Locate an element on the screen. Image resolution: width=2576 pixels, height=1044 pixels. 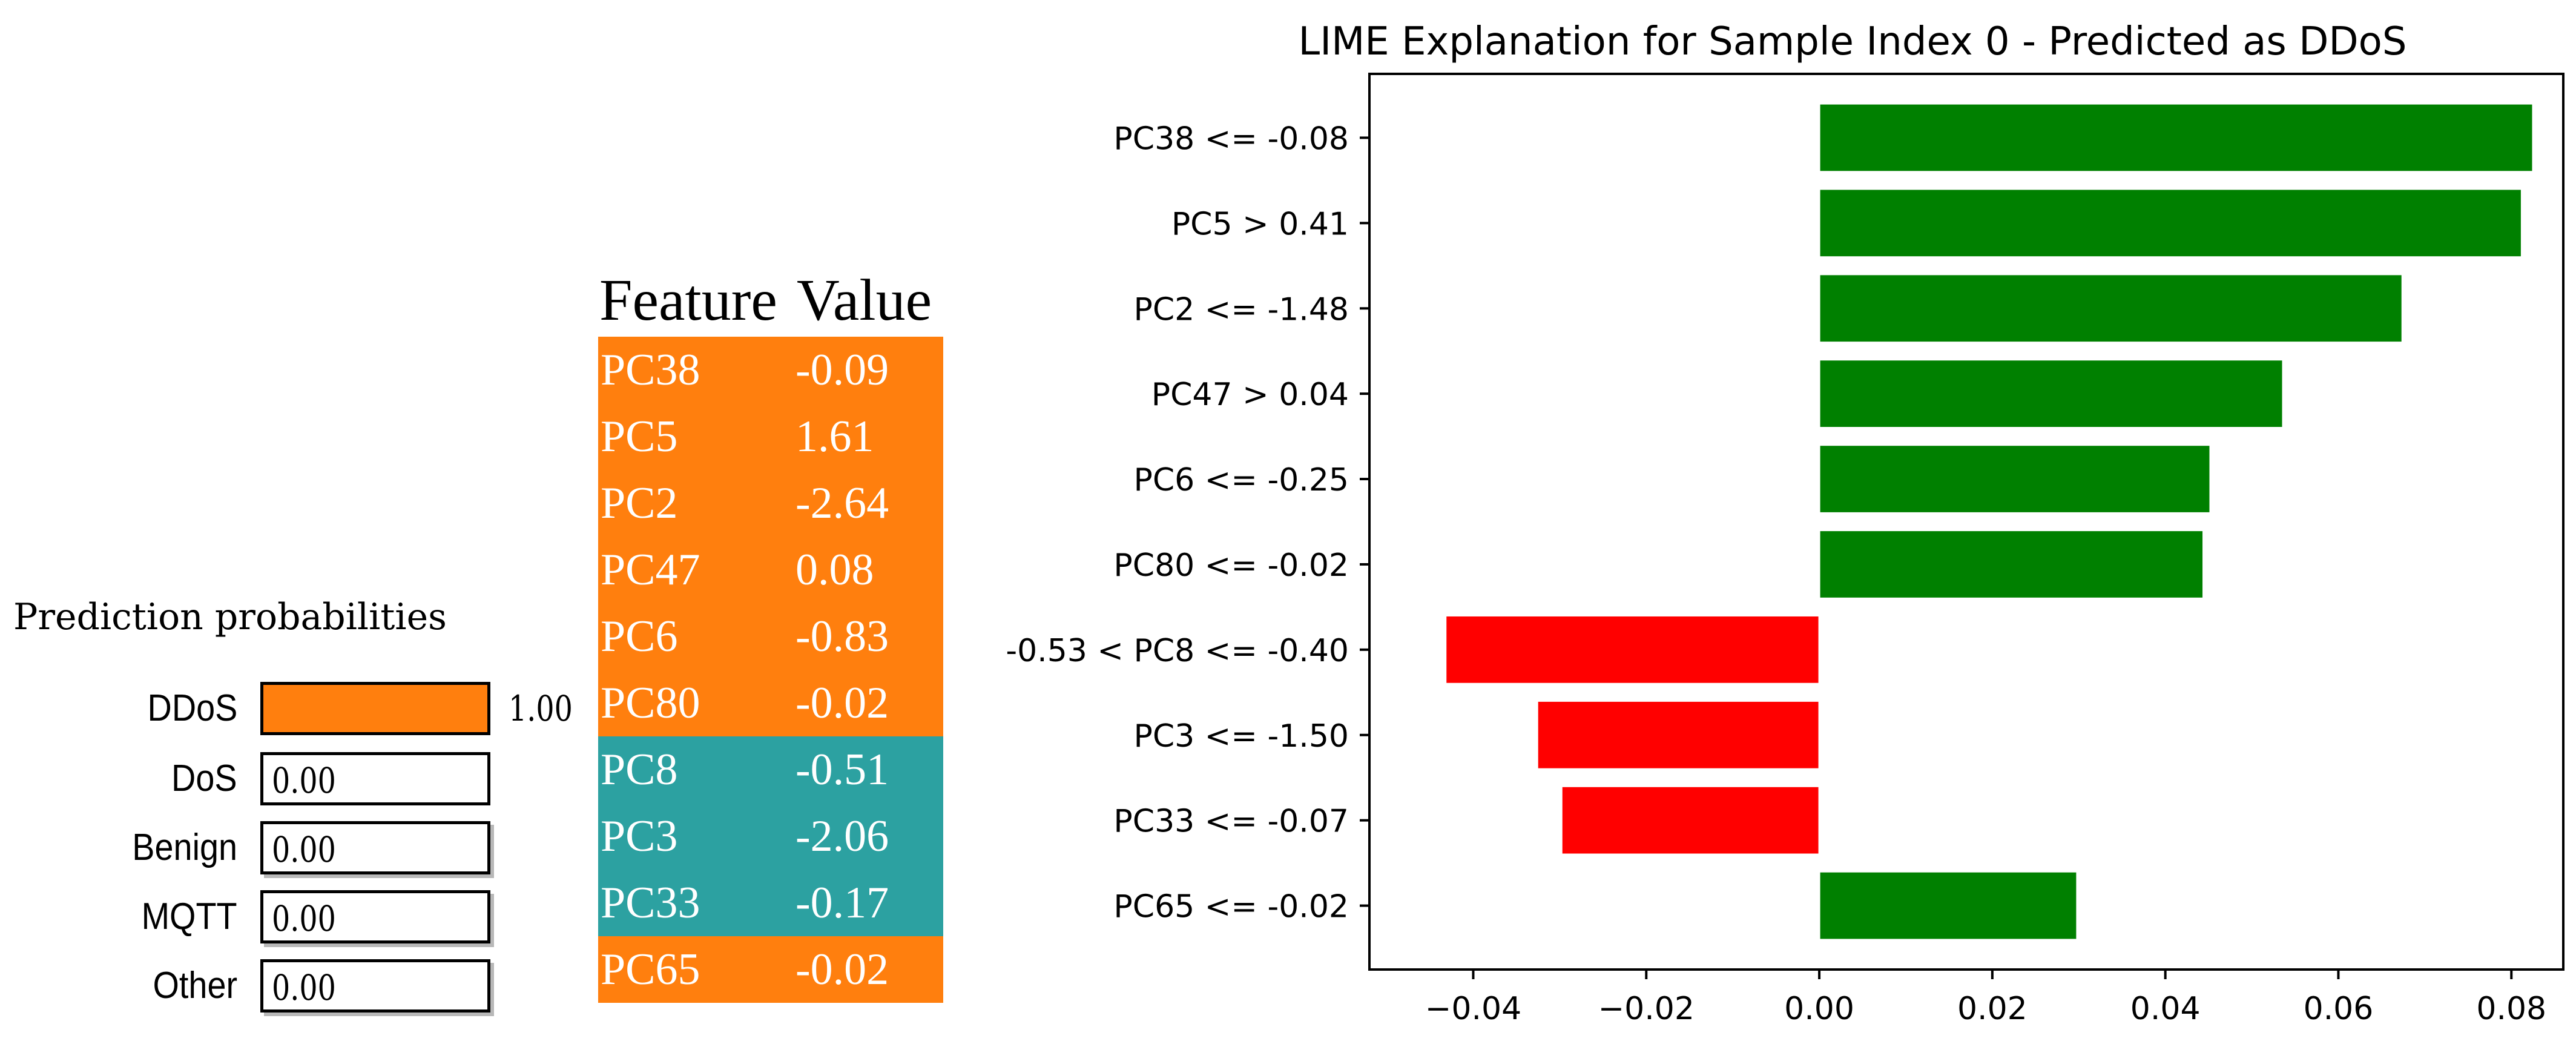
feature-name: PC3 is located at coordinates (639, 836).